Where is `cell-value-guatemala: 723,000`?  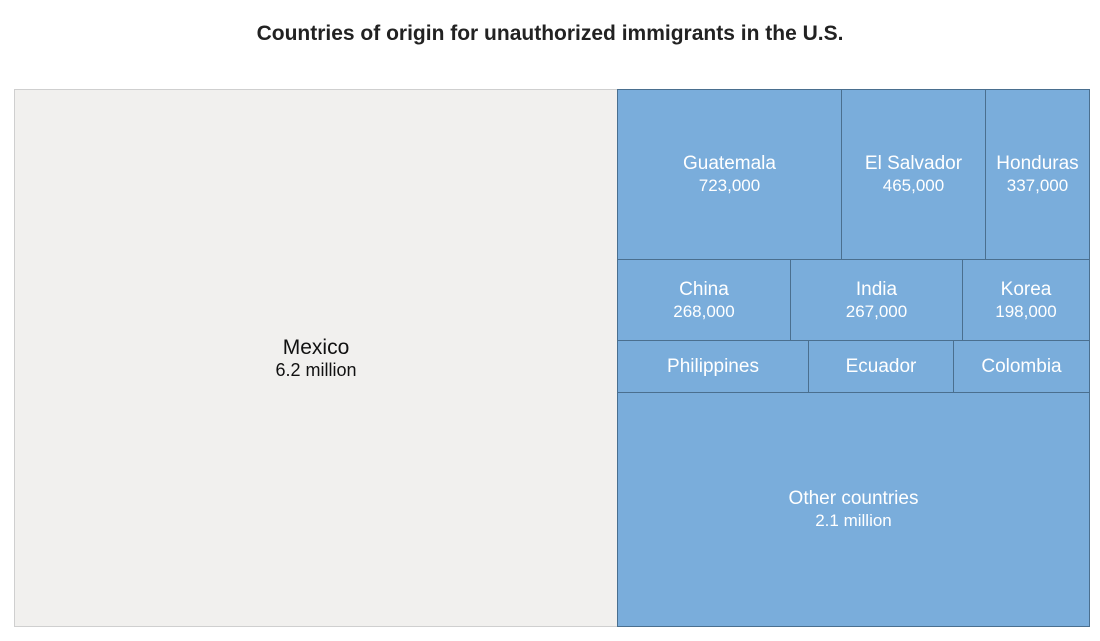
cell-value-guatemala: 723,000 is located at coordinates (729, 185).